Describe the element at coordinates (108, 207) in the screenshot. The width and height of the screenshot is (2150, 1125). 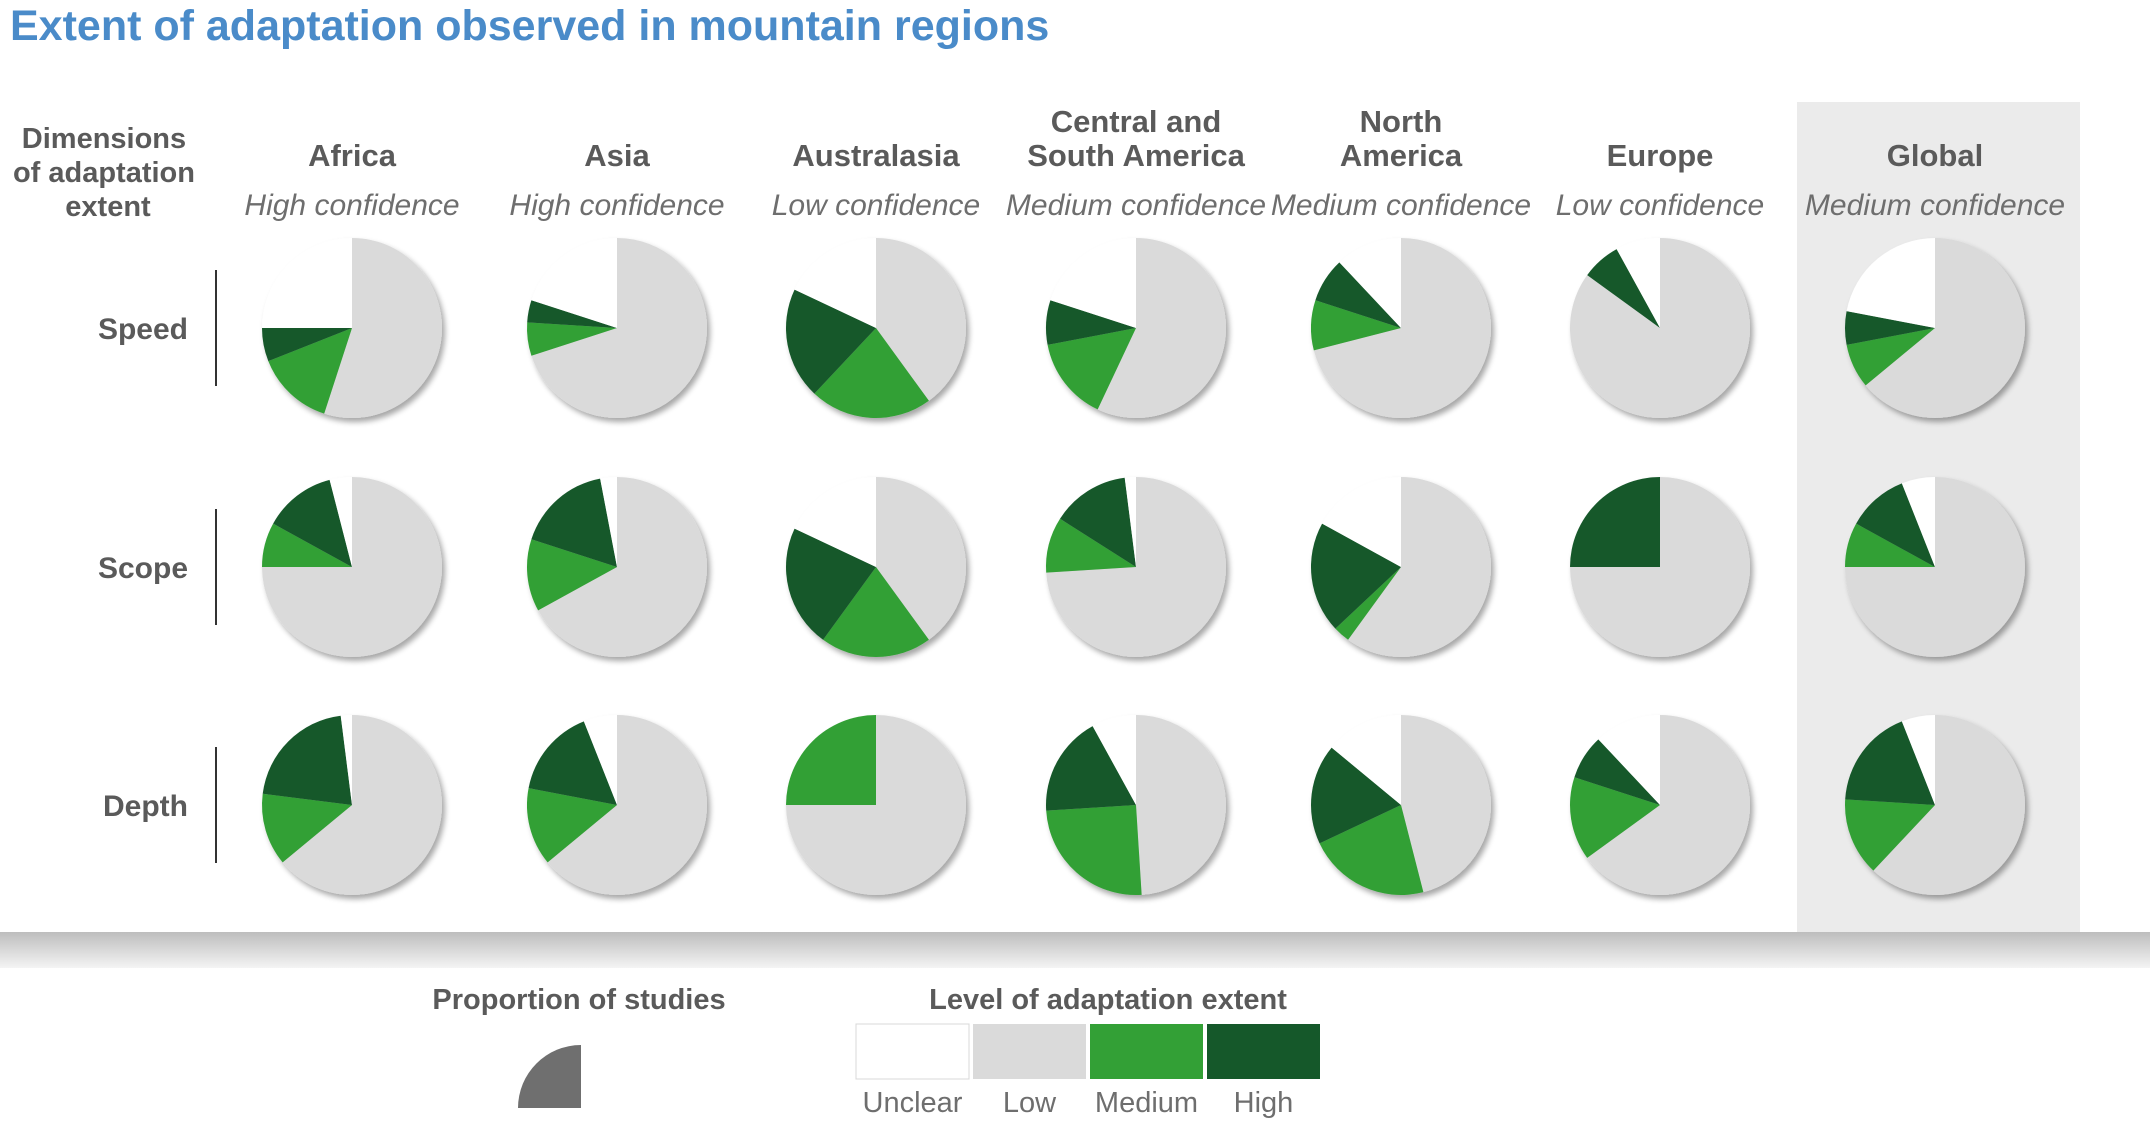
I see `row-header-line-3: extent` at that location.